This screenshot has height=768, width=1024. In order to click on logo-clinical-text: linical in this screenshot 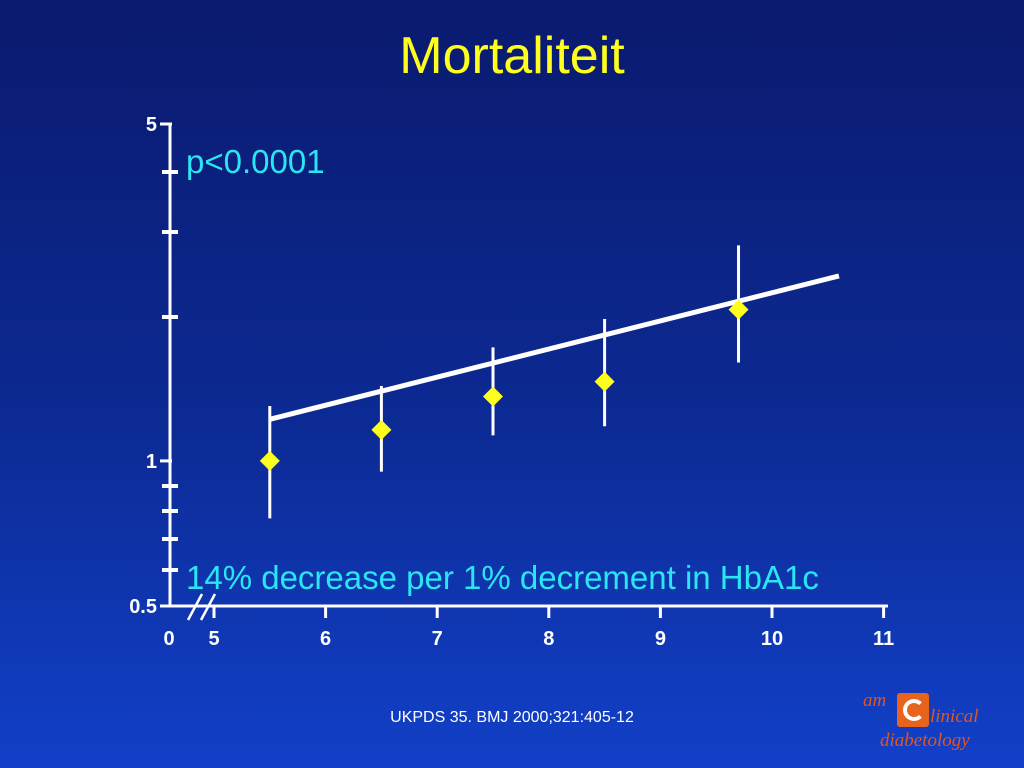, I will do `click(954, 716)`.